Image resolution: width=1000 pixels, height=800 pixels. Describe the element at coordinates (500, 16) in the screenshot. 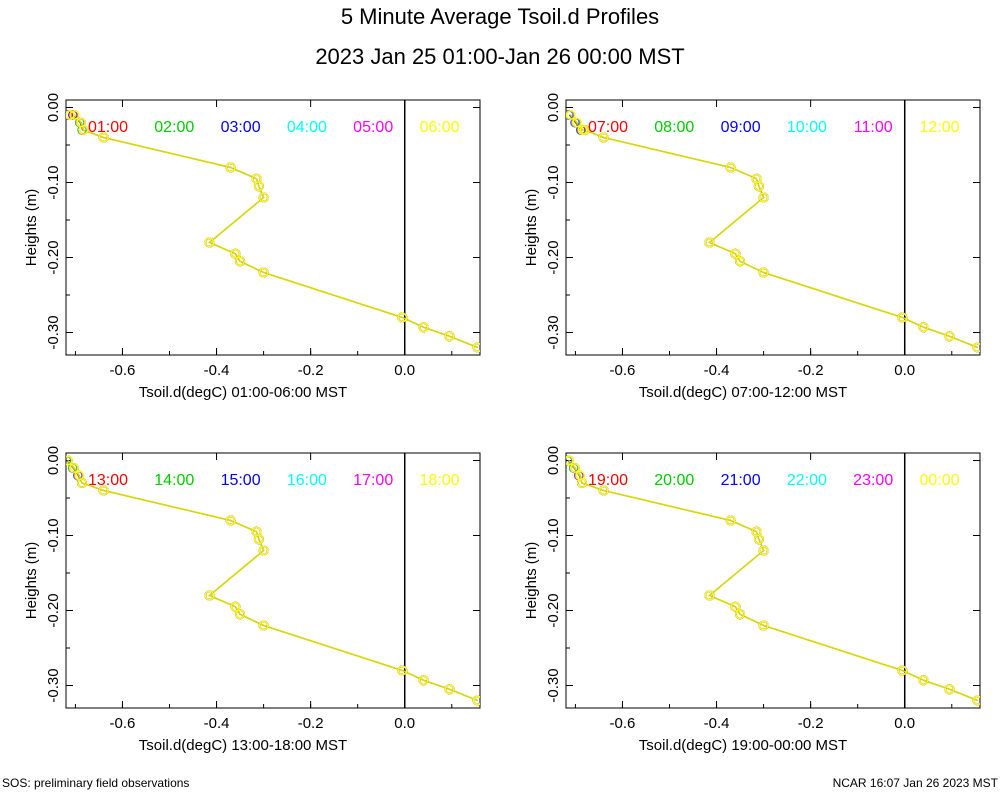

I see `chart-title: 5 Minute Average Tsoil.d Profiles` at that location.